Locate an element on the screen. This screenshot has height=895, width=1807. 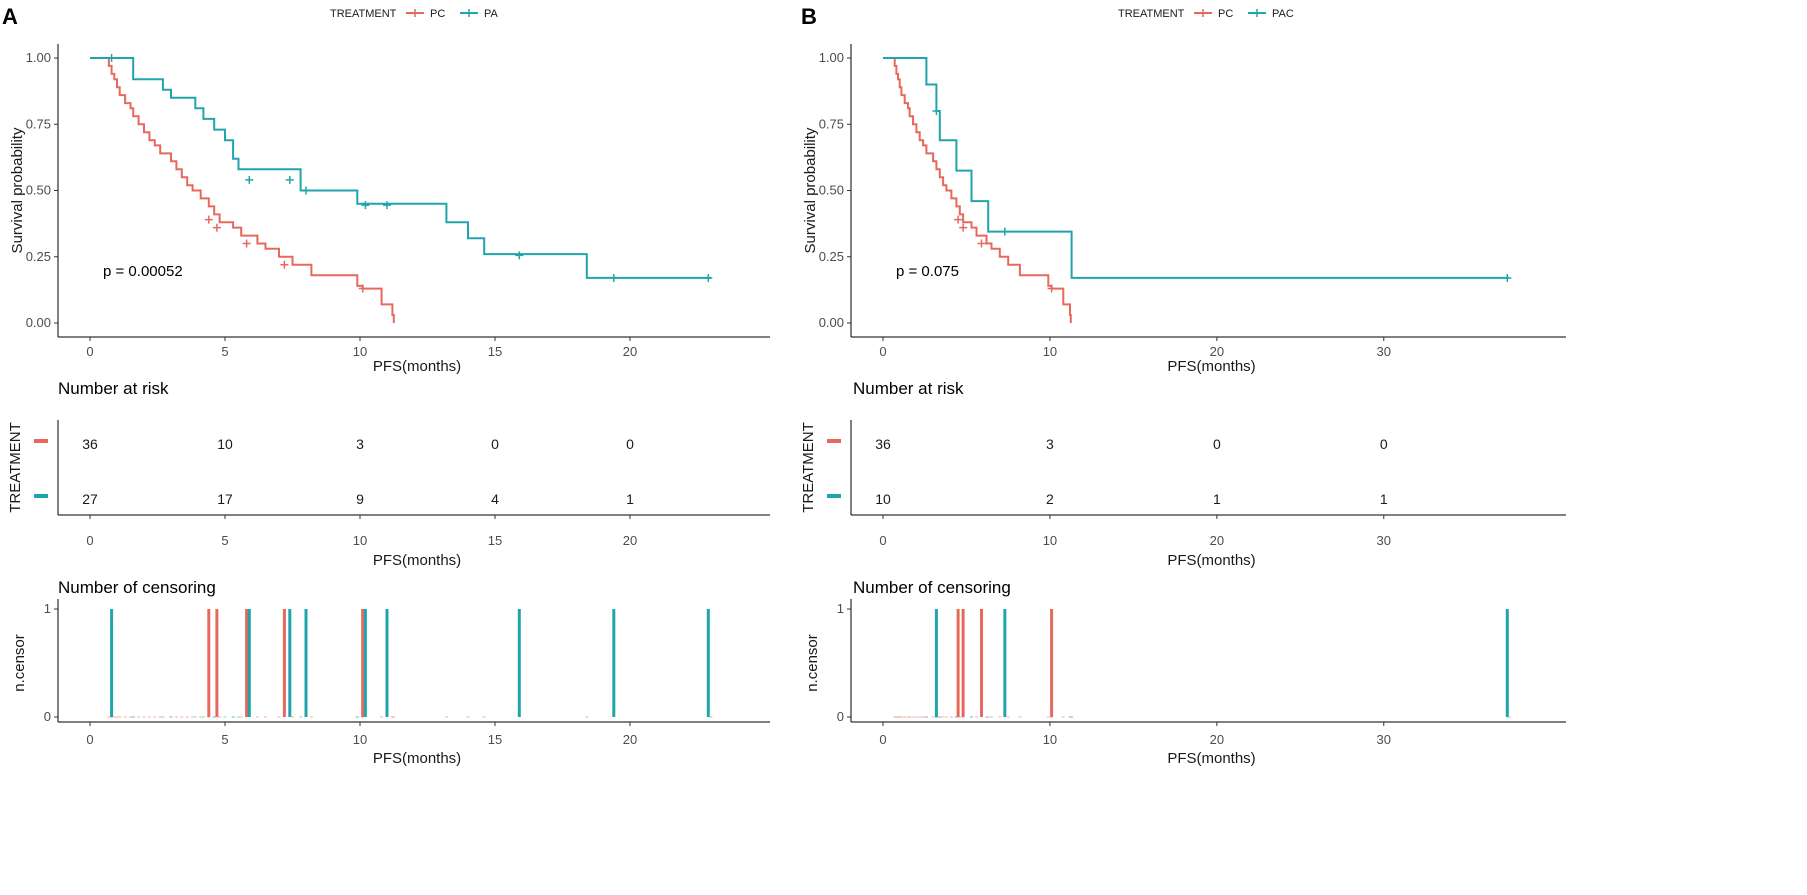
censor-x-axis-title: PFS(months) is located at coordinates (1211, 758).